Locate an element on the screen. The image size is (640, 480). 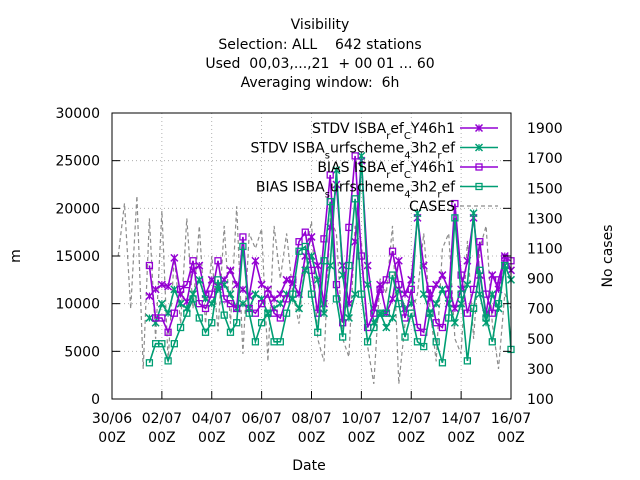
legend-label-part: urfscheme is located at coordinates (367, 188).